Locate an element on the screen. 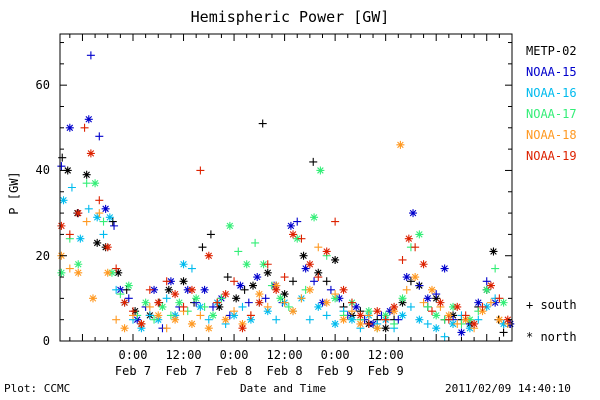 The width and height of the screenshot is (600, 400). x-tick-time-label: 0:00 is located at coordinates (234, 355).